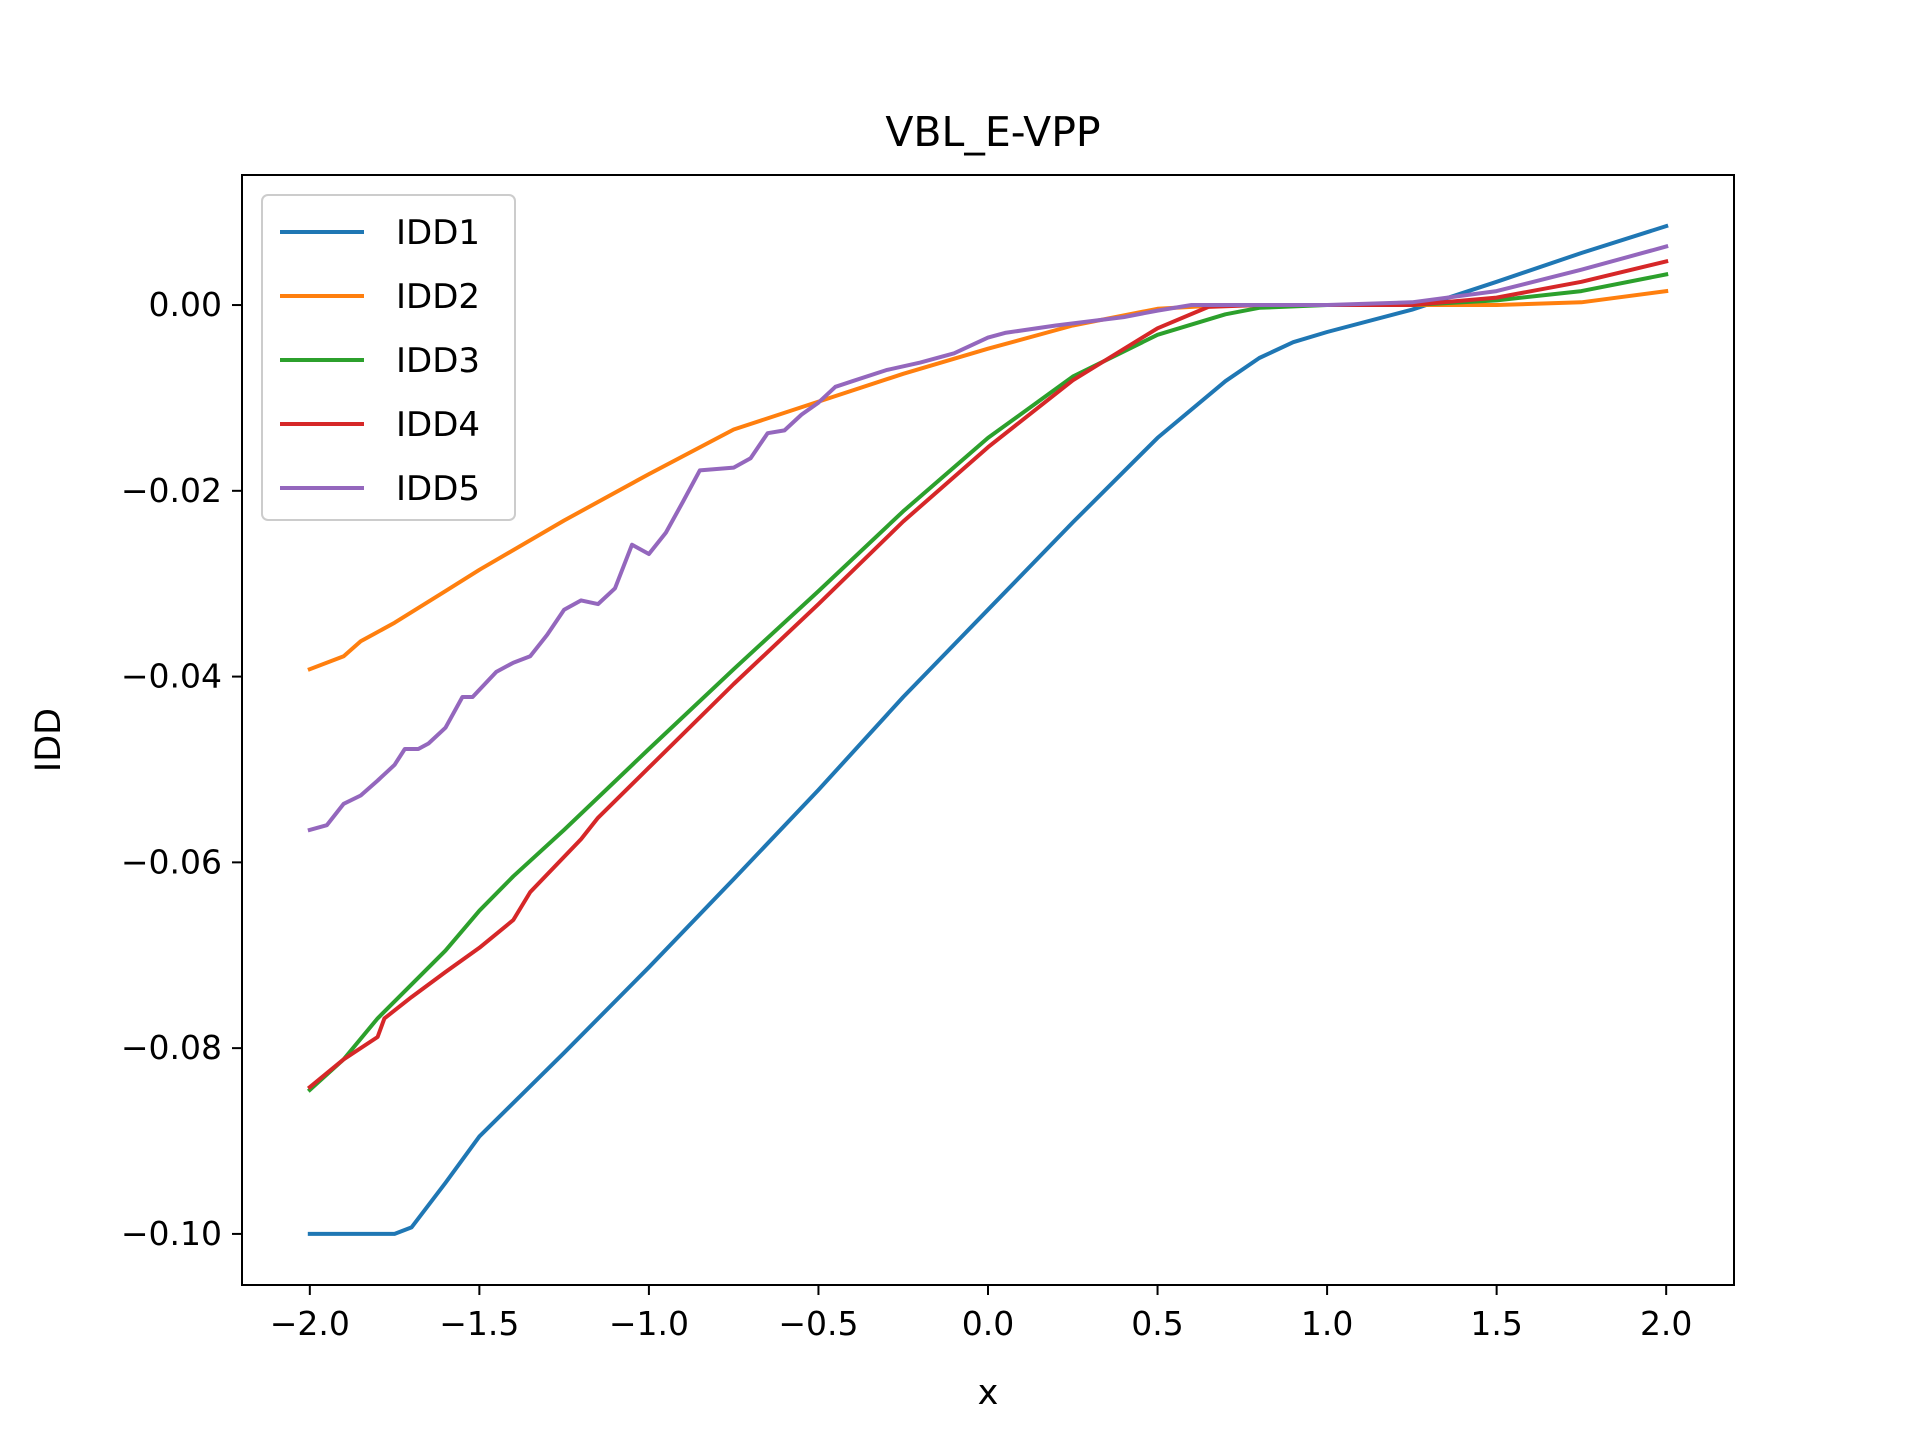 The width and height of the screenshot is (1920, 1440). What do you see at coordinates (818, 1323) in the screenshot?
I see `x-tick-label: −0.5` at bounding box center [818, 1323].